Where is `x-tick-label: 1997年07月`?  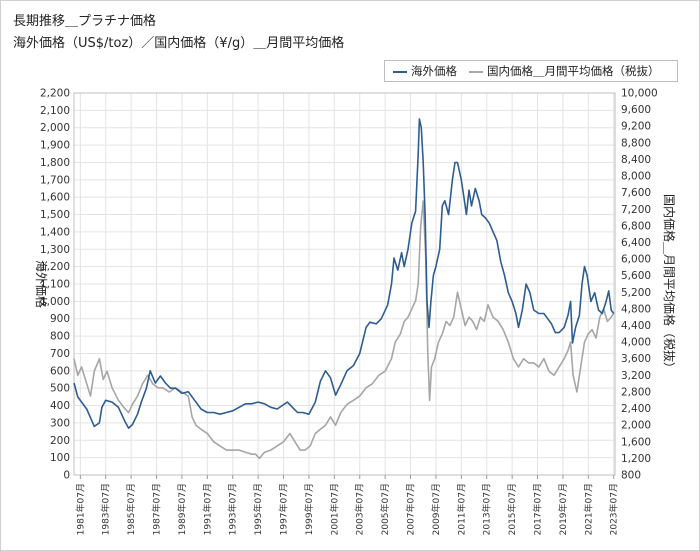
x-tick-label: 1997年07月 is located at coordinates (284, 509).